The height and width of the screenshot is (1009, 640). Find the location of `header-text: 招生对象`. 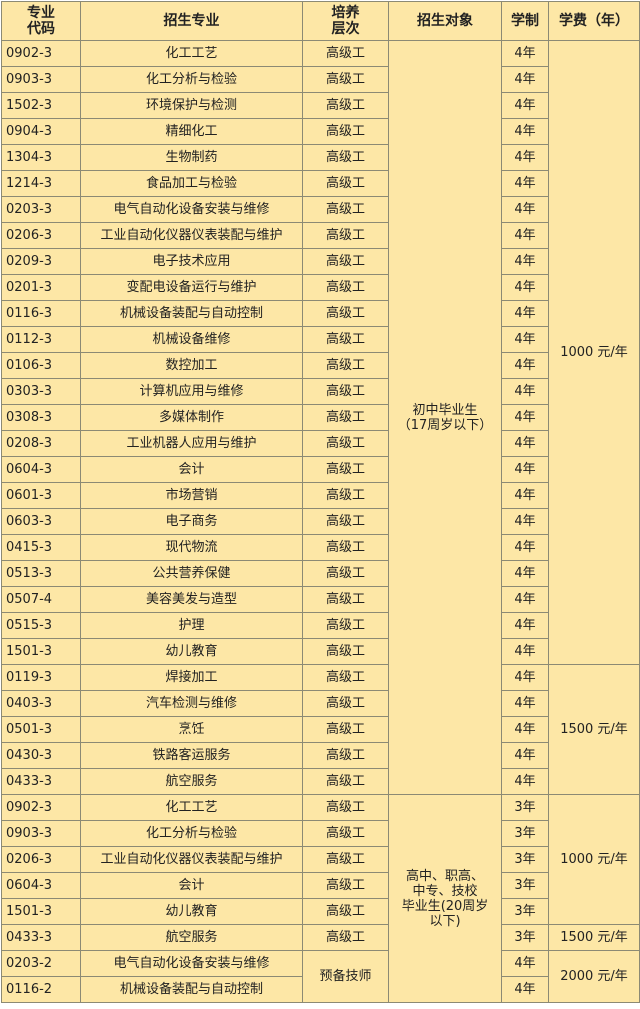

header-text: 招生对象 is located at coordinates (445, 21).